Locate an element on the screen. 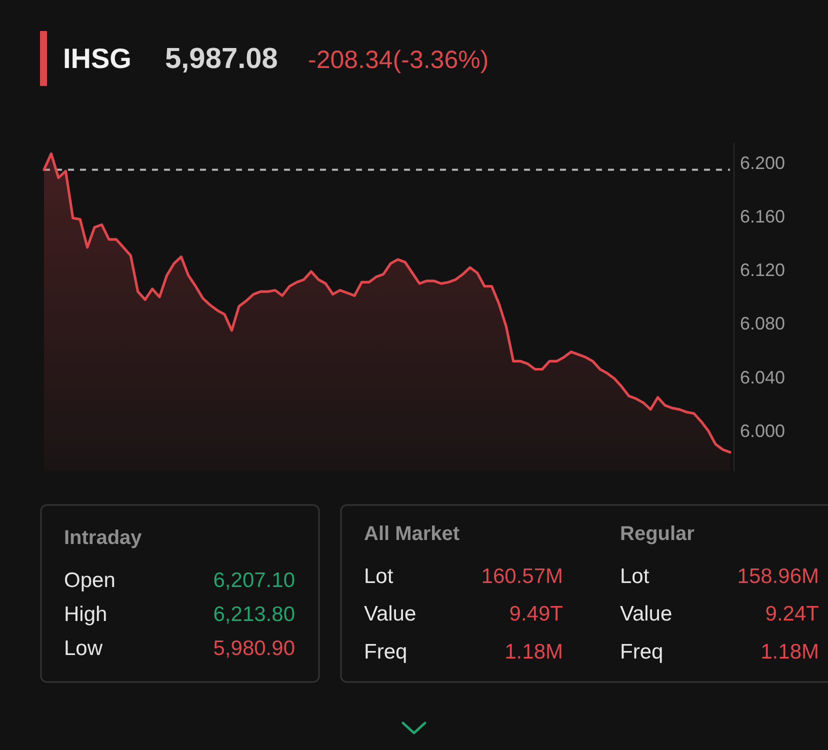 The height and width of the screenshot is (750, 828). y-tick-label: 6.040 is located at coordinates (763, 377).